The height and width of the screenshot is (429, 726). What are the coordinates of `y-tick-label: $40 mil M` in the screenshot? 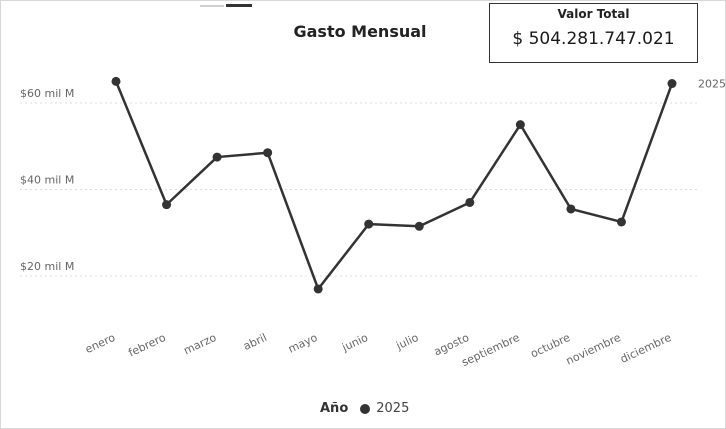 It's located at (47, 180).